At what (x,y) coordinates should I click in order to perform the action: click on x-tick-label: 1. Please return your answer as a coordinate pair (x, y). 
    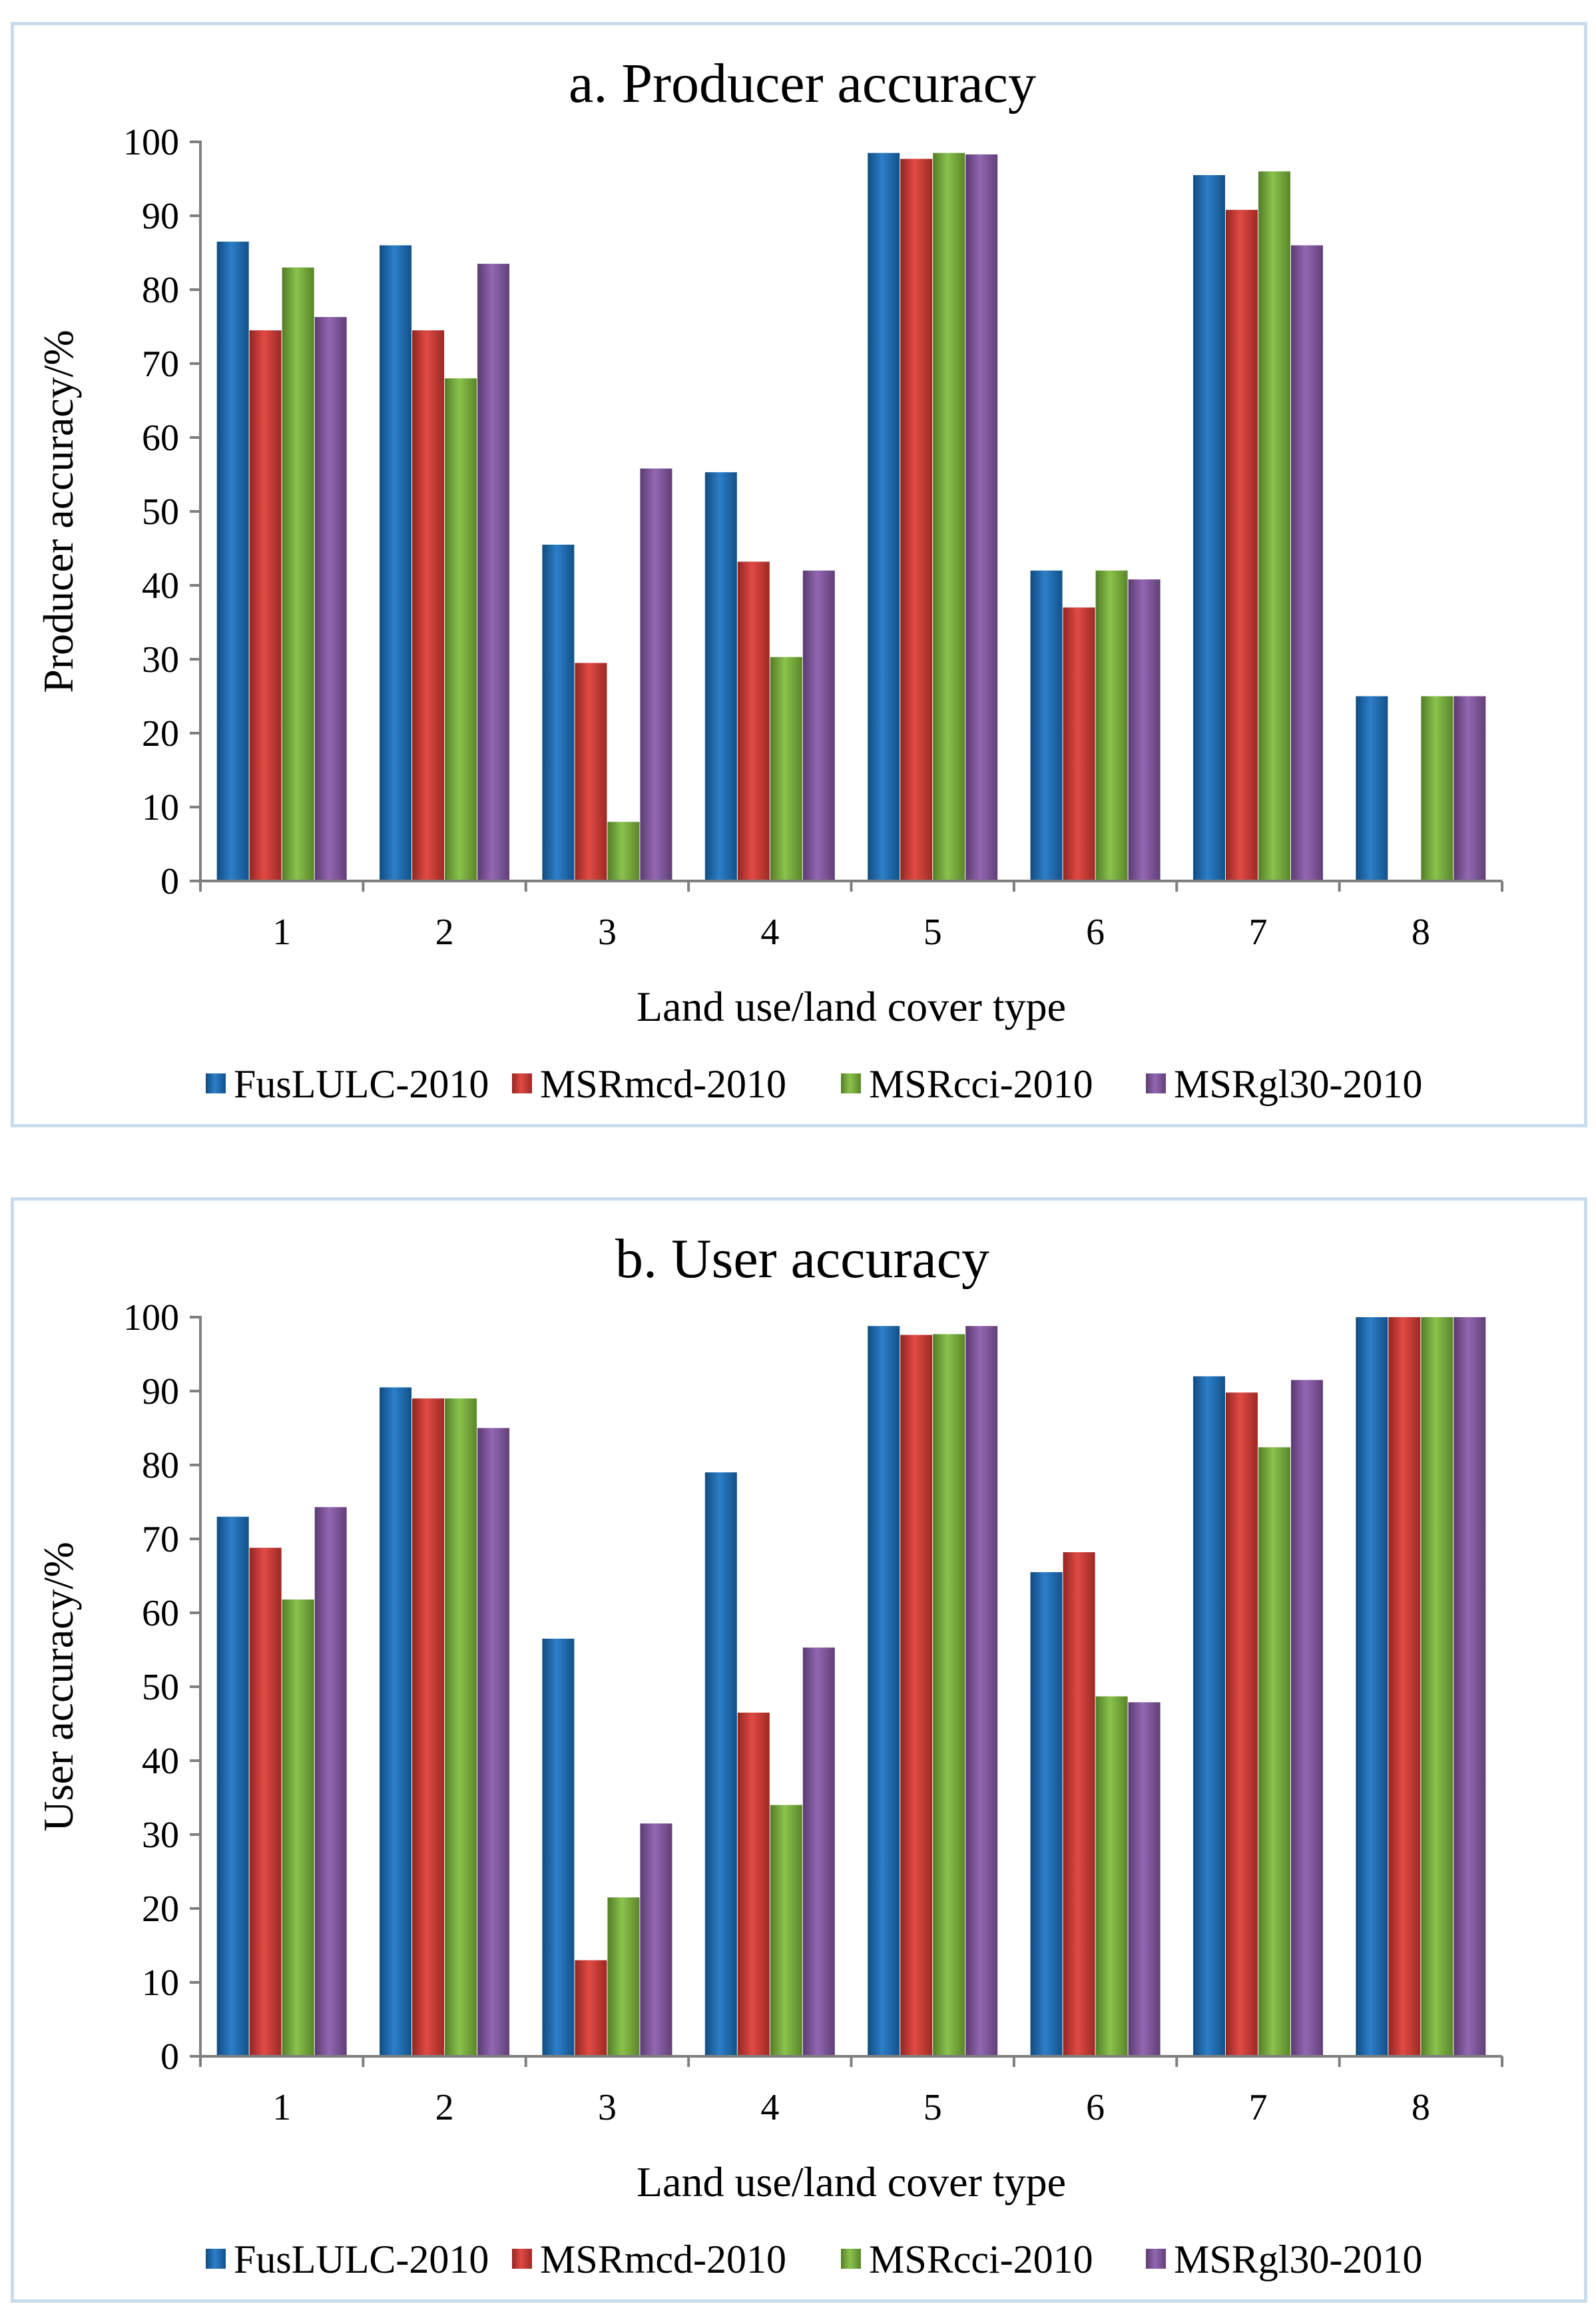
    Looking at the image, I should click on (281, 932).